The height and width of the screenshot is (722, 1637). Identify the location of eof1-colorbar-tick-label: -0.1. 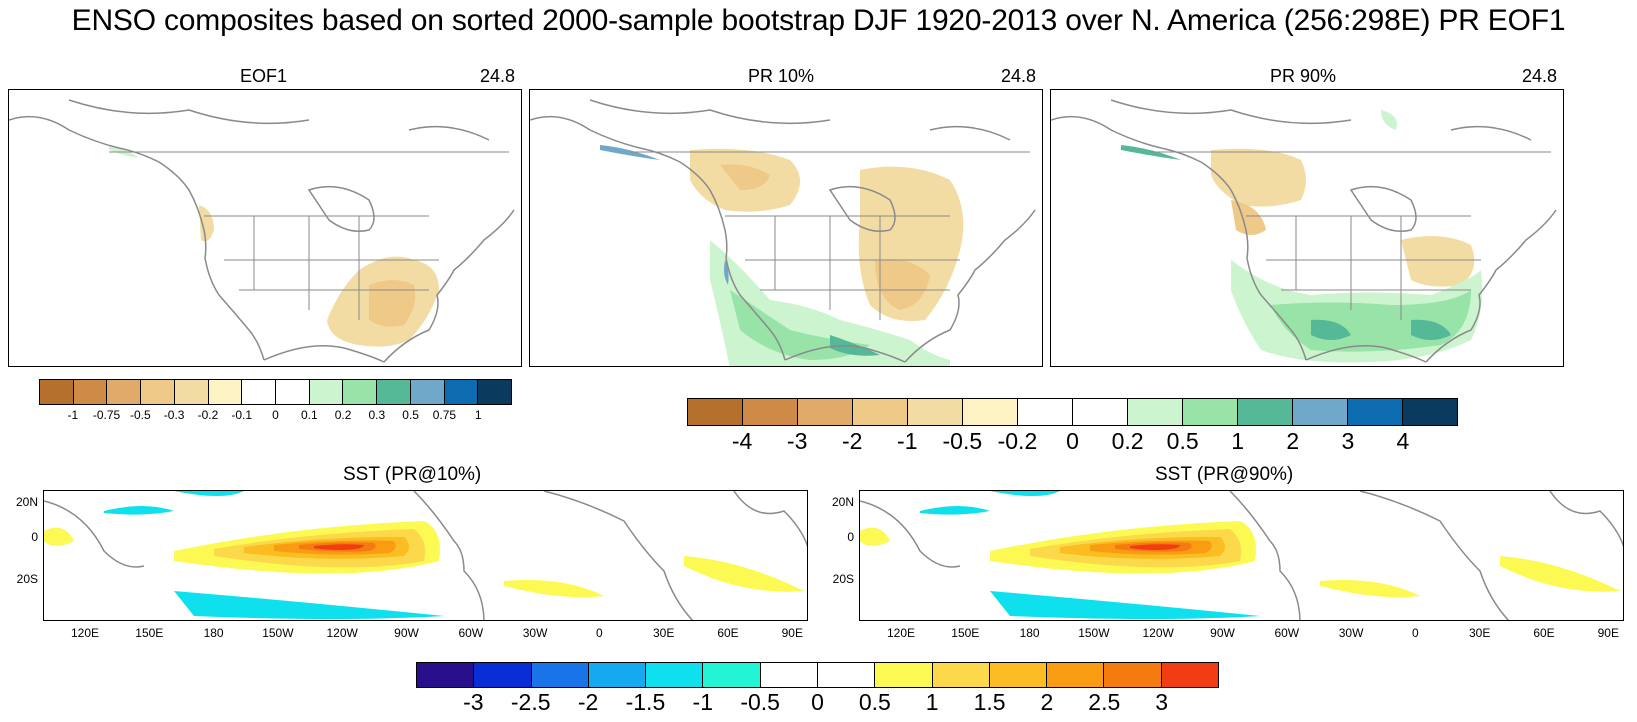
(242, 415).